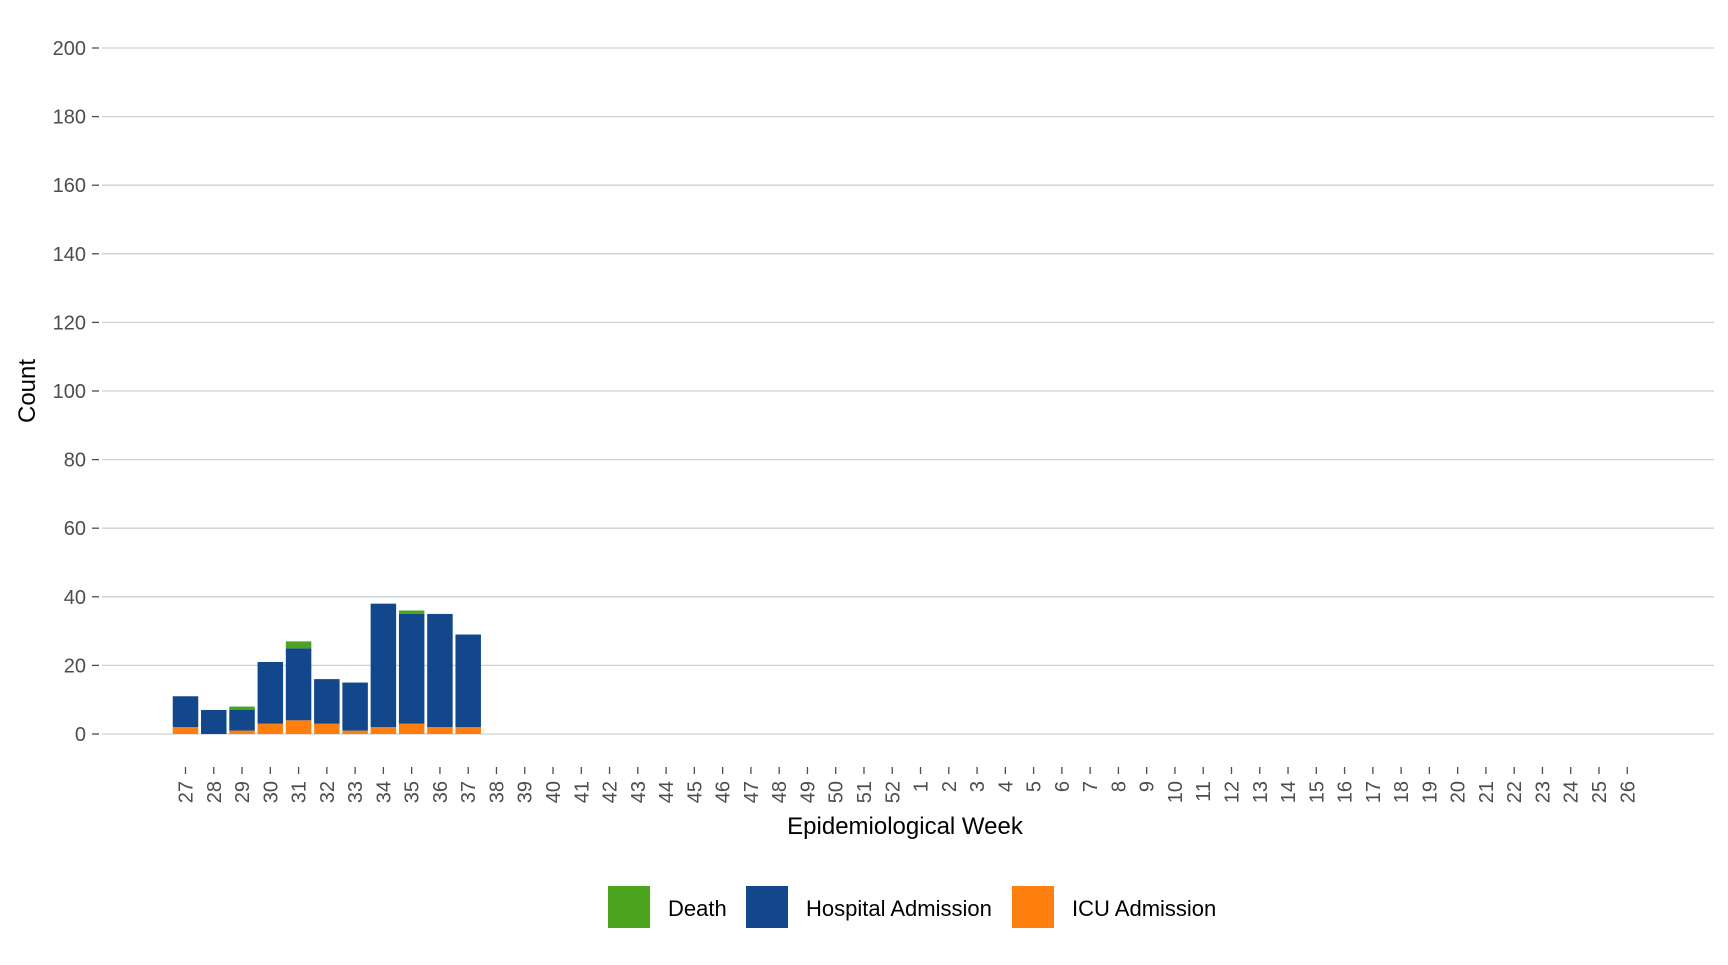  What do you see at coordinates (1487, 792) in the screenshot?
I see `x-tick-label: 21` at bounding box center [1487, 792].